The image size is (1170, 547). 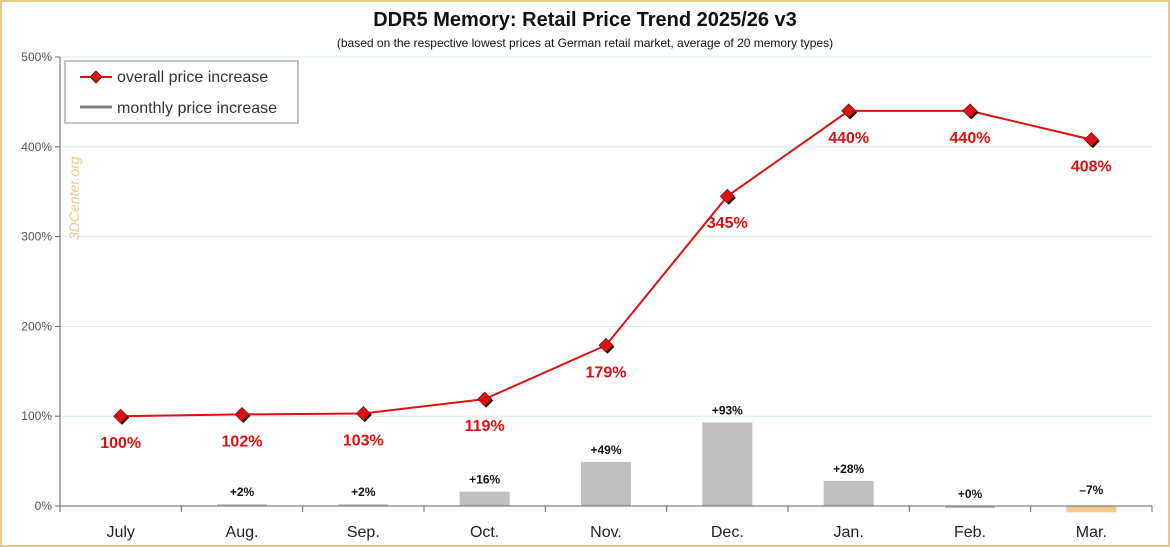 I want to click on monthly-label-7: +0%, so click(x=970, y=494).